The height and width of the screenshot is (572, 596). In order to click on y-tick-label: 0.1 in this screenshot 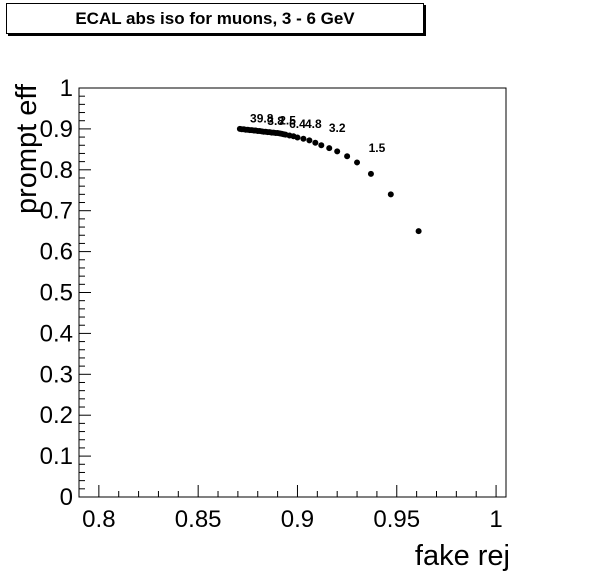, I will do `click(56, 456)`.